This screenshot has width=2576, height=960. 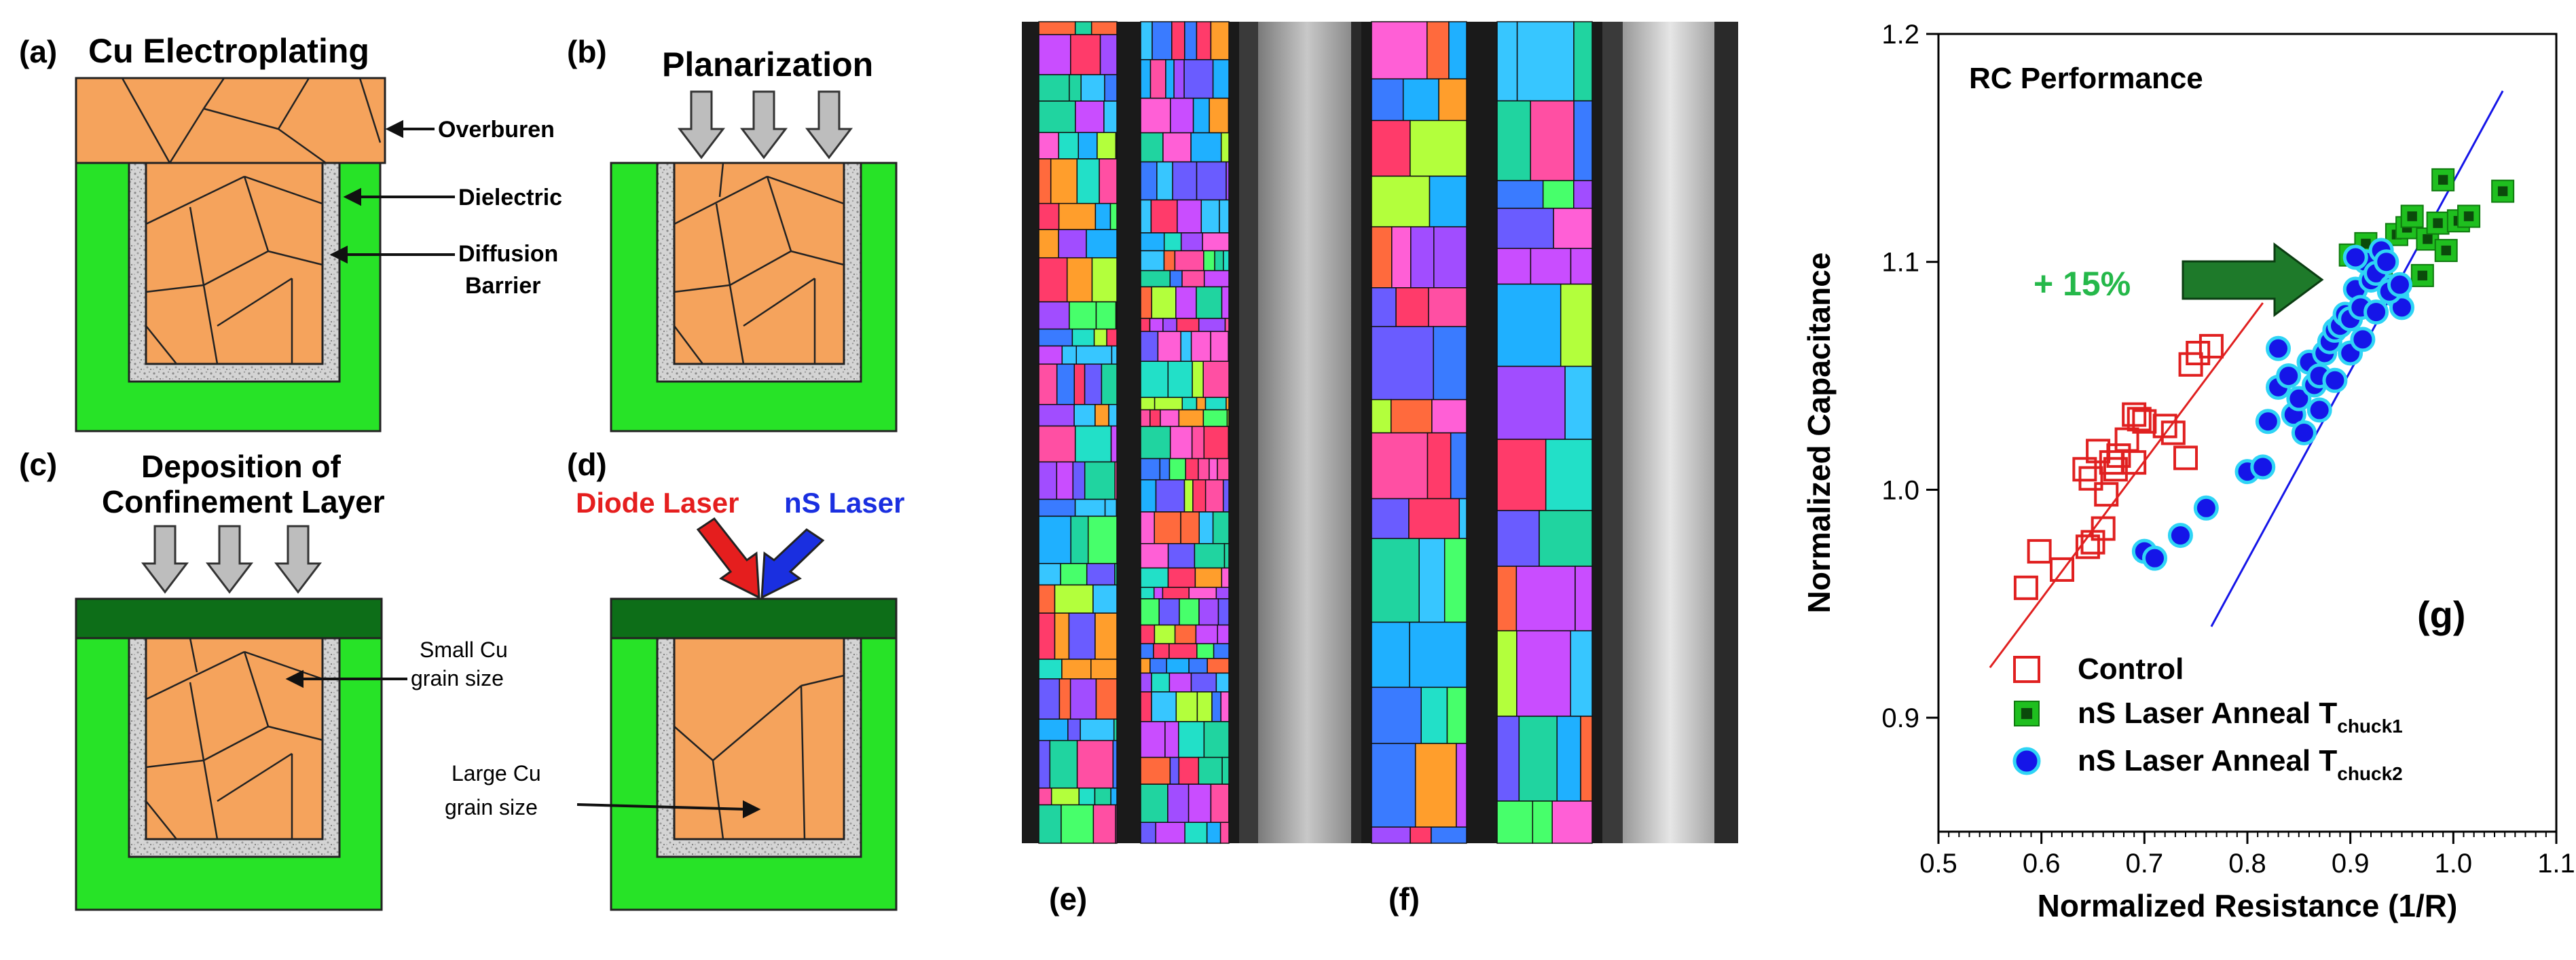 What do you see at coordinates (2086, 78) in the screenshot?
I see `chart-title: RC Performance` at bounding box center [2086, 78].